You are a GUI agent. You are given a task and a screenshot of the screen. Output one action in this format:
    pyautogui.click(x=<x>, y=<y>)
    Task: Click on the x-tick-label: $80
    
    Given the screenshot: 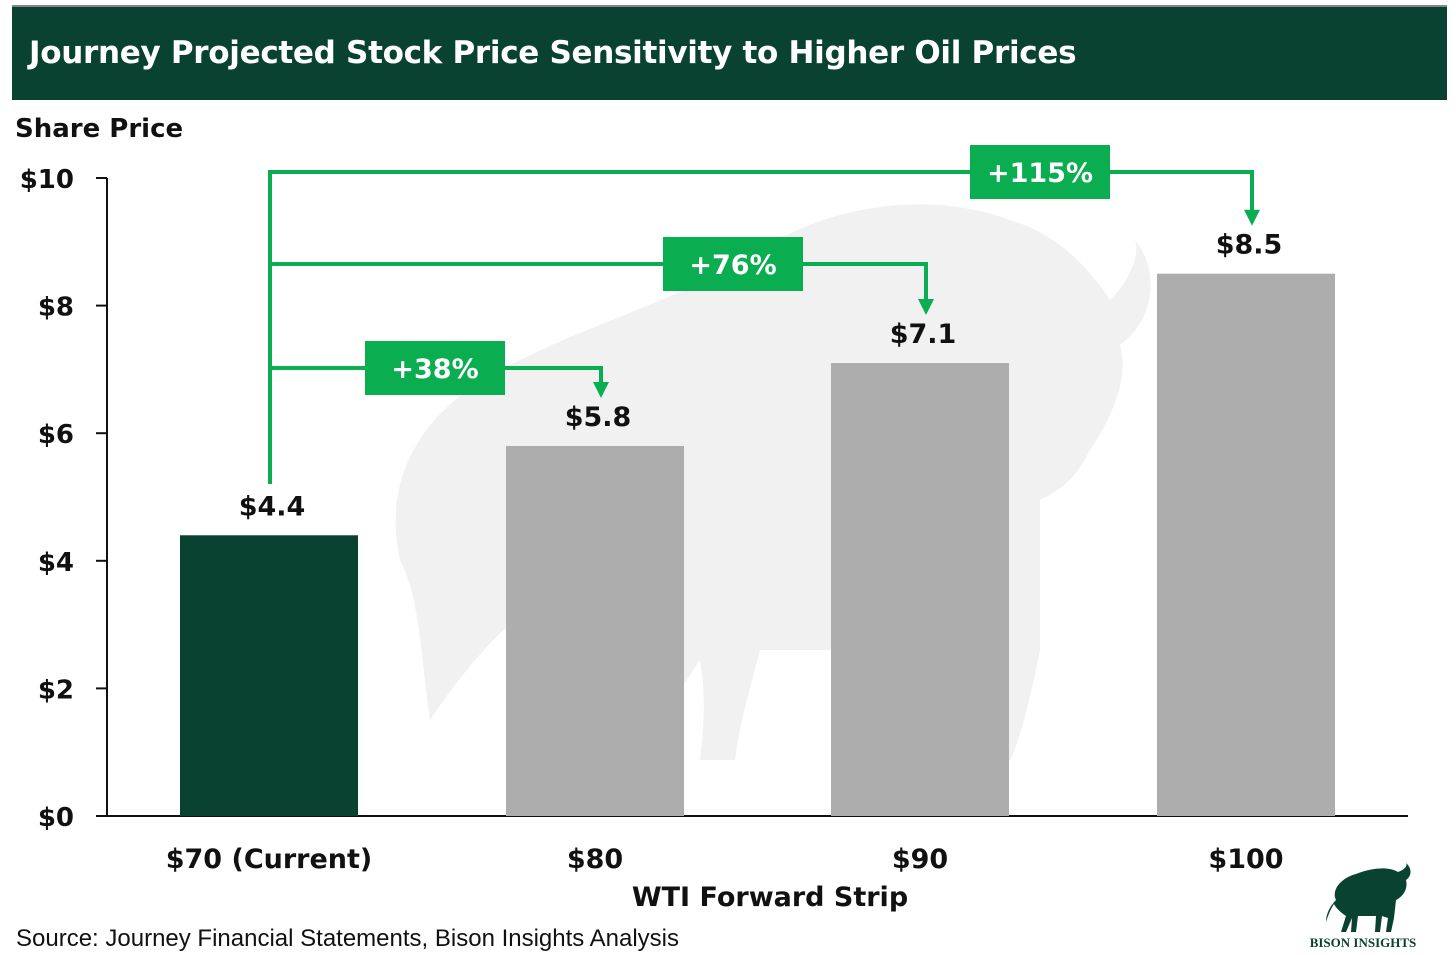 What is the action you would take?
    pyautogui.click(x=595, y=859)
    